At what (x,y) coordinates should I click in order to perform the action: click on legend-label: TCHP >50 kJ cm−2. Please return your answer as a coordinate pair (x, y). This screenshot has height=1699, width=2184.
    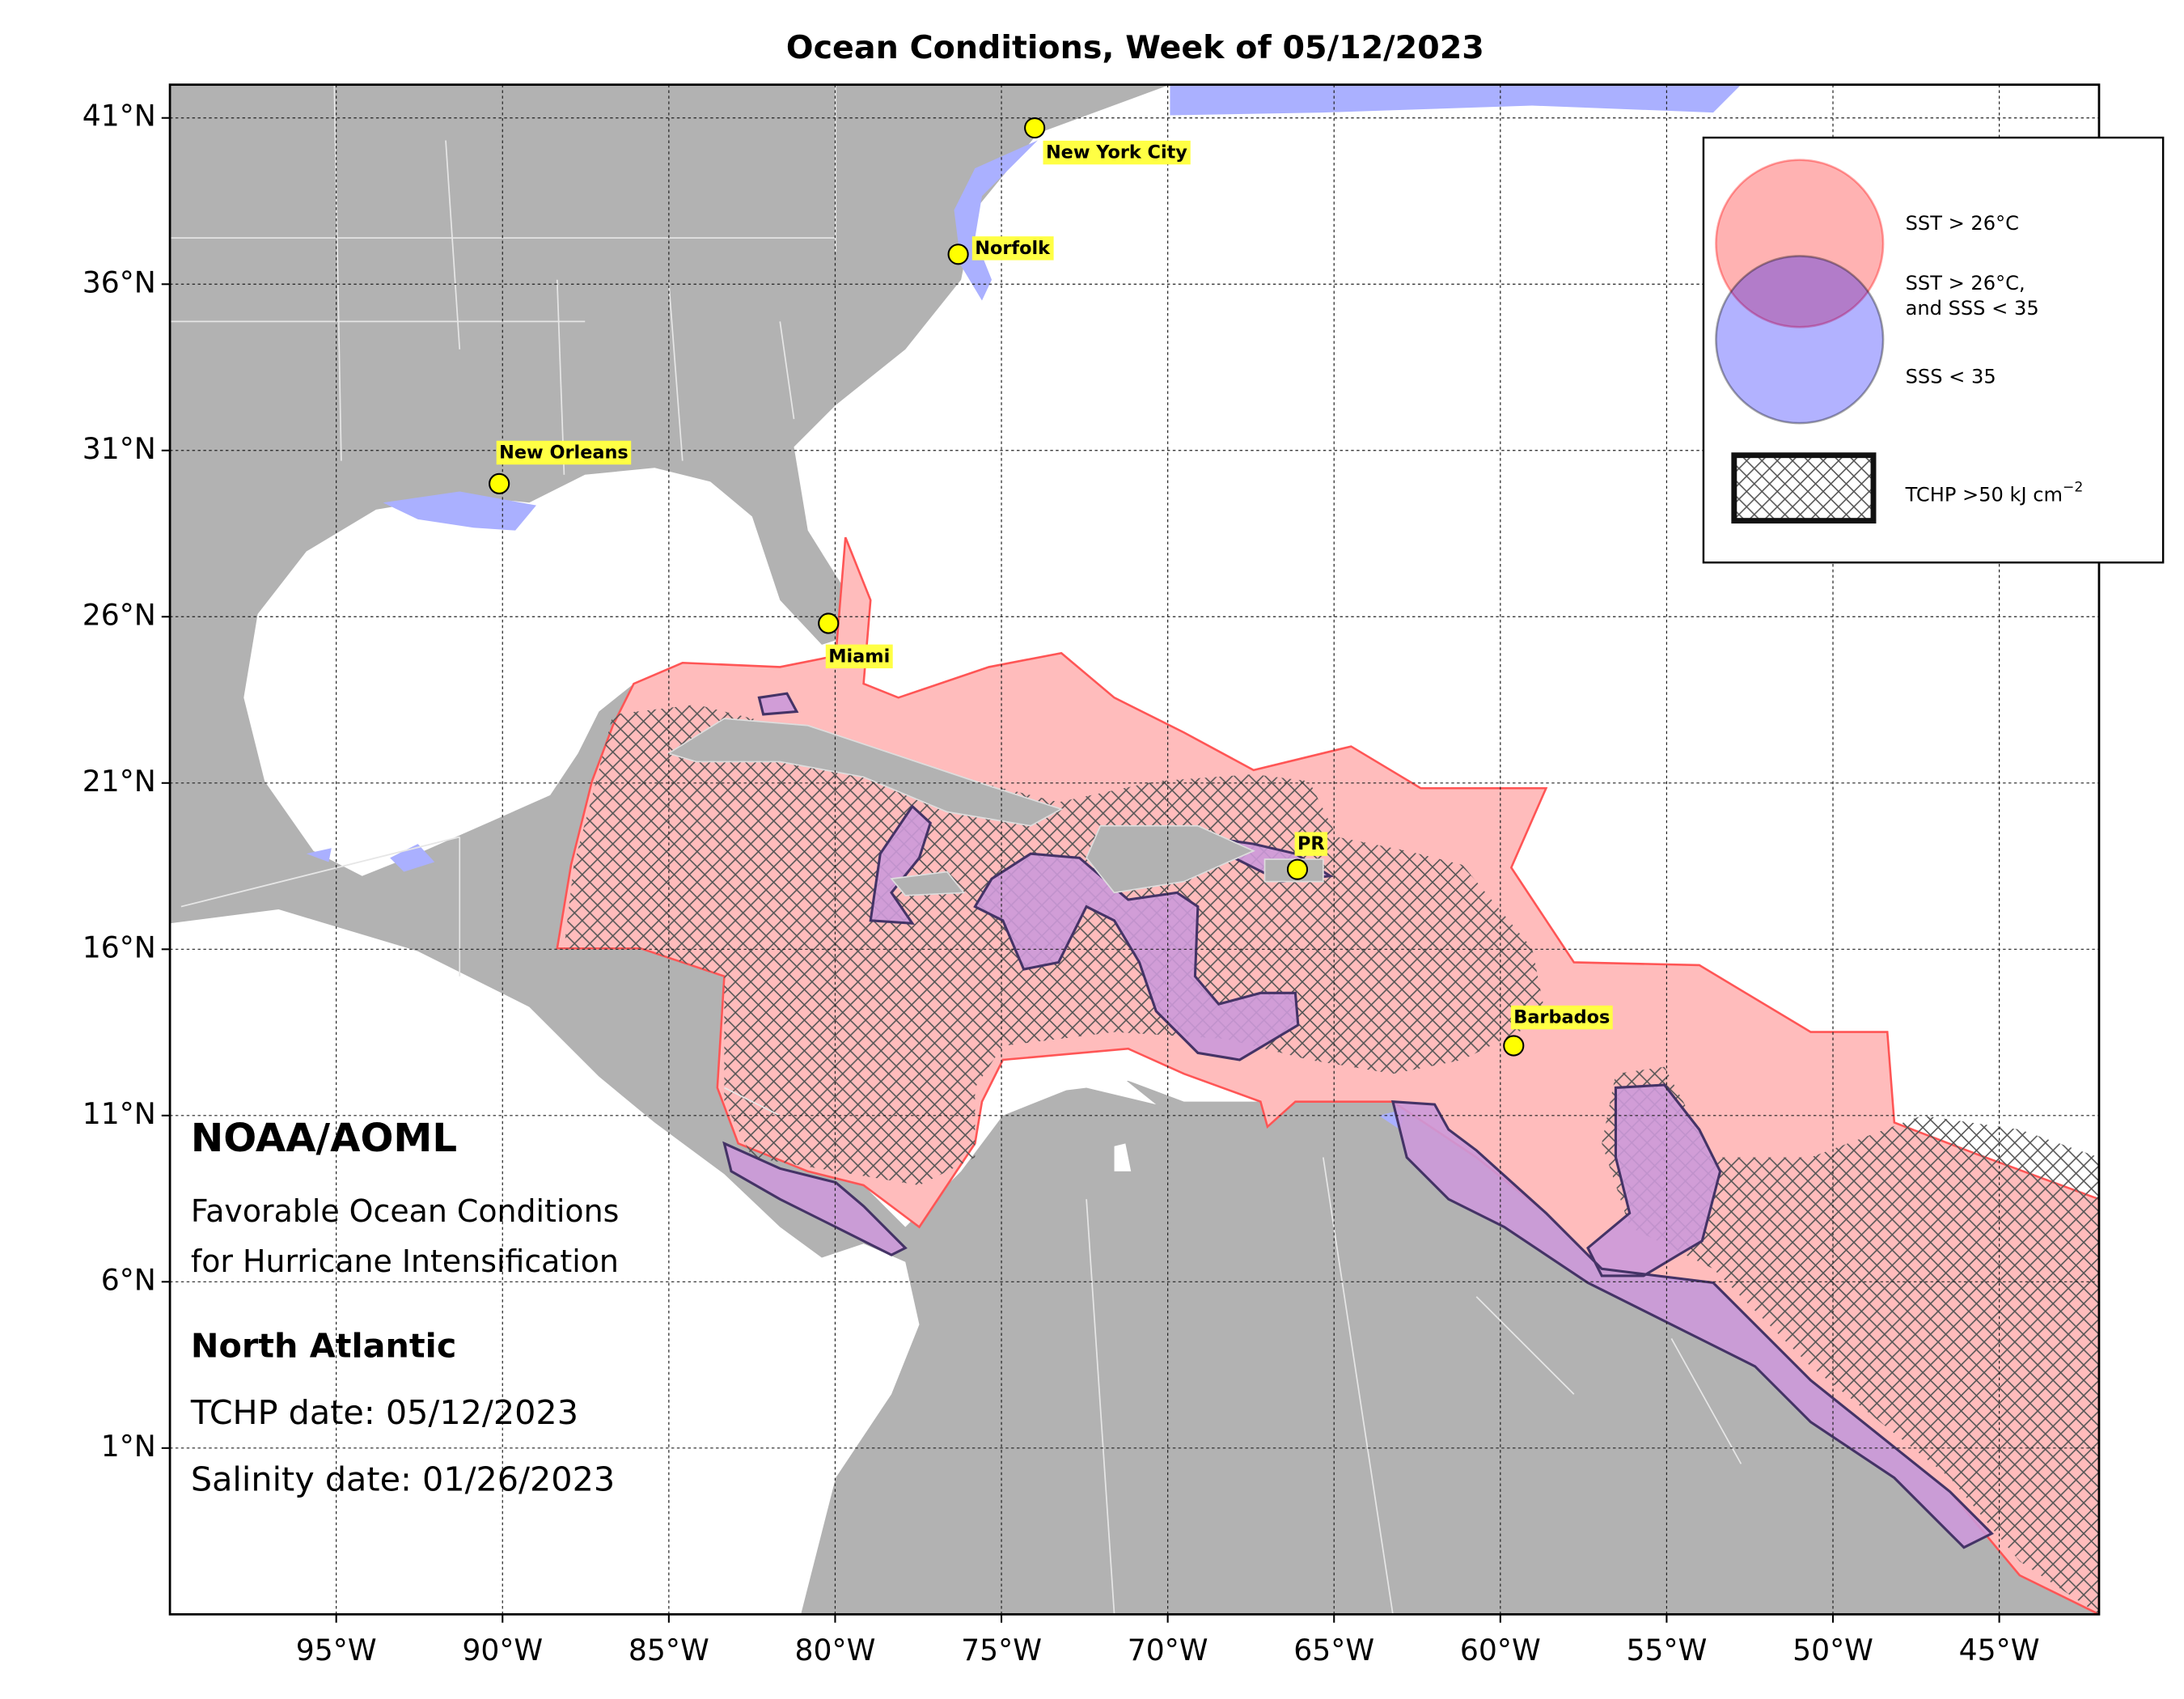
    Looking at the image, I should click on (1995, 492).